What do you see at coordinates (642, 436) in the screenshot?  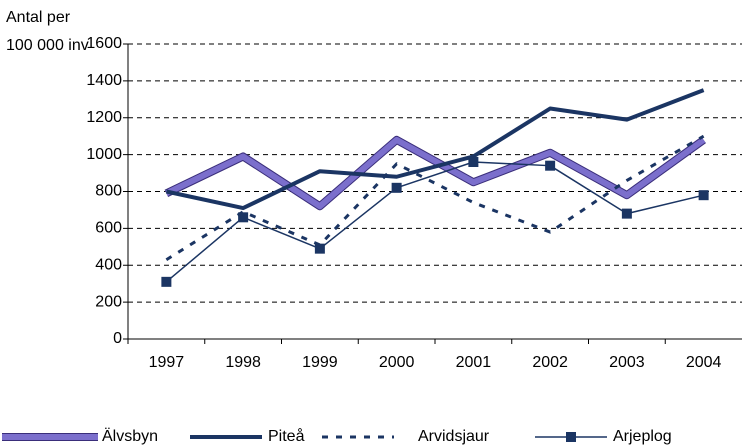 I see `legend-label: Arjeplog` at bounding box center [642, 436].